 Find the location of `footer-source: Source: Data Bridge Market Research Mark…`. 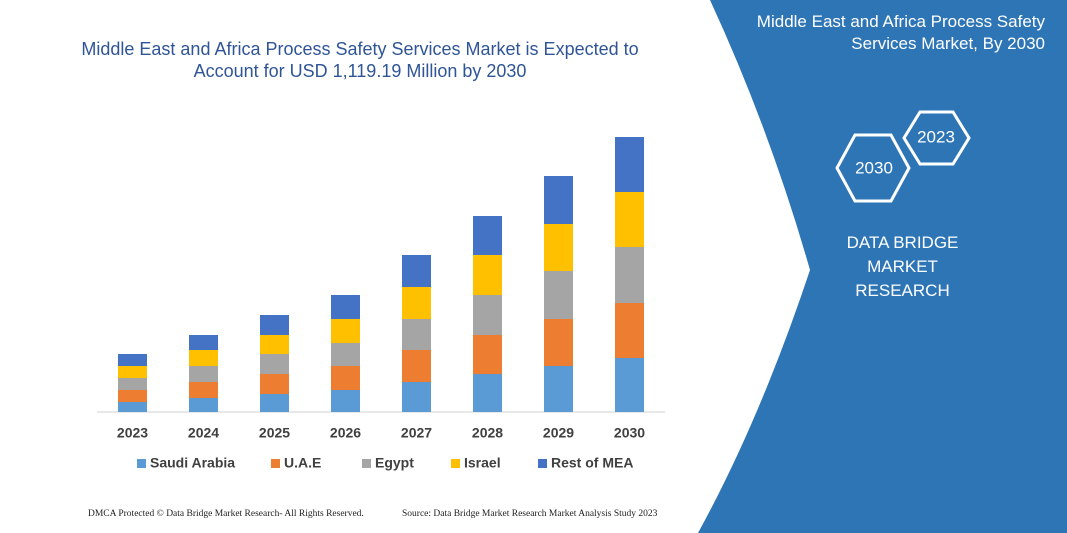

footer-source: Source: Data Bridge Market Research Mark… is located at coordinates (530, 514).